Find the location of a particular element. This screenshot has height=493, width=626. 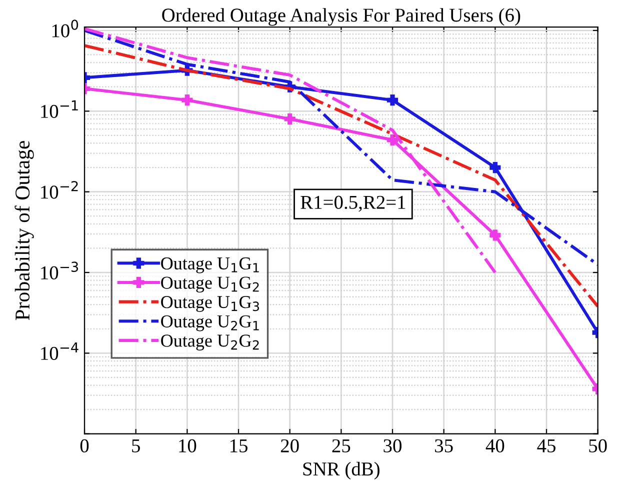

legend-label: Outage U$_{1}$G$_{2}$ is located at coordinates (210, 284).